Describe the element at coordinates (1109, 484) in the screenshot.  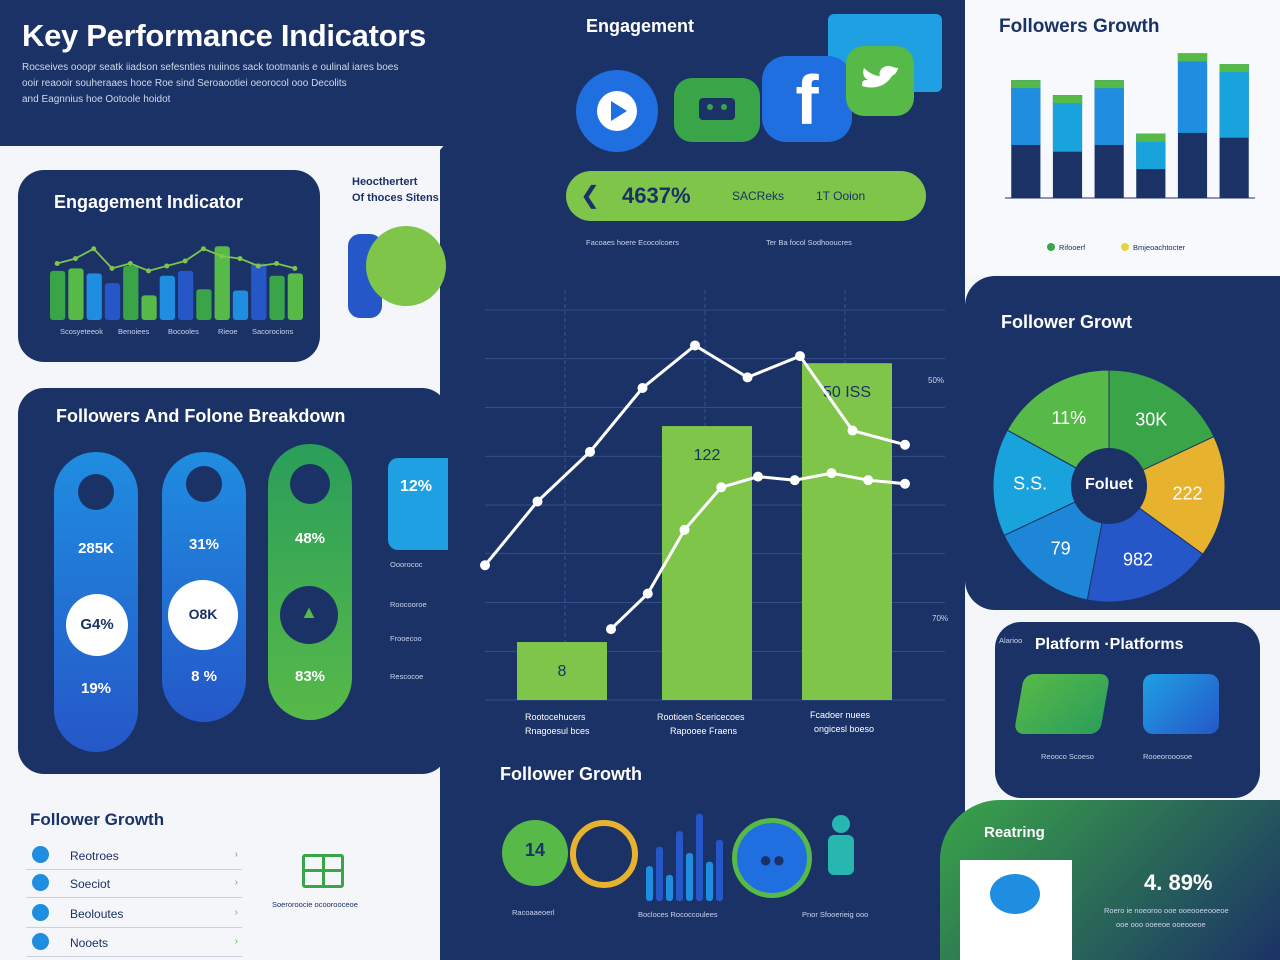
I see `pie-center-label: Foluet` at that location.